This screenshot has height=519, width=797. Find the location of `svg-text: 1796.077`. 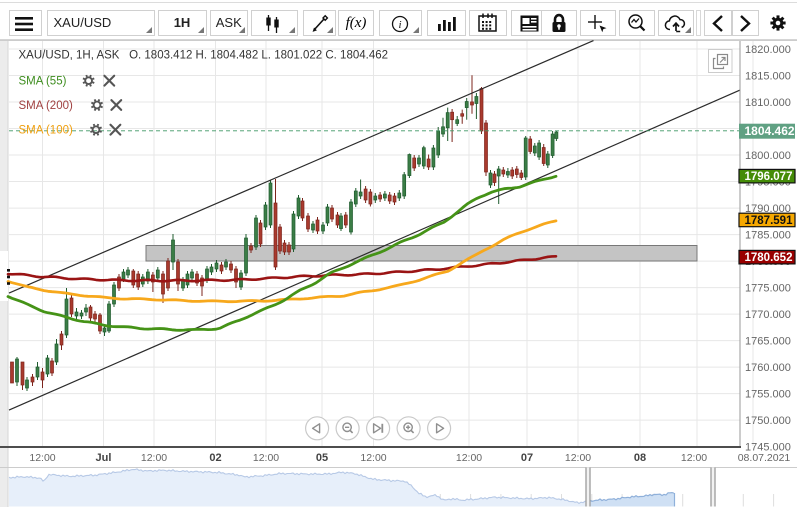

svg-text: 1796.077 is located at coordinates (769, 177).